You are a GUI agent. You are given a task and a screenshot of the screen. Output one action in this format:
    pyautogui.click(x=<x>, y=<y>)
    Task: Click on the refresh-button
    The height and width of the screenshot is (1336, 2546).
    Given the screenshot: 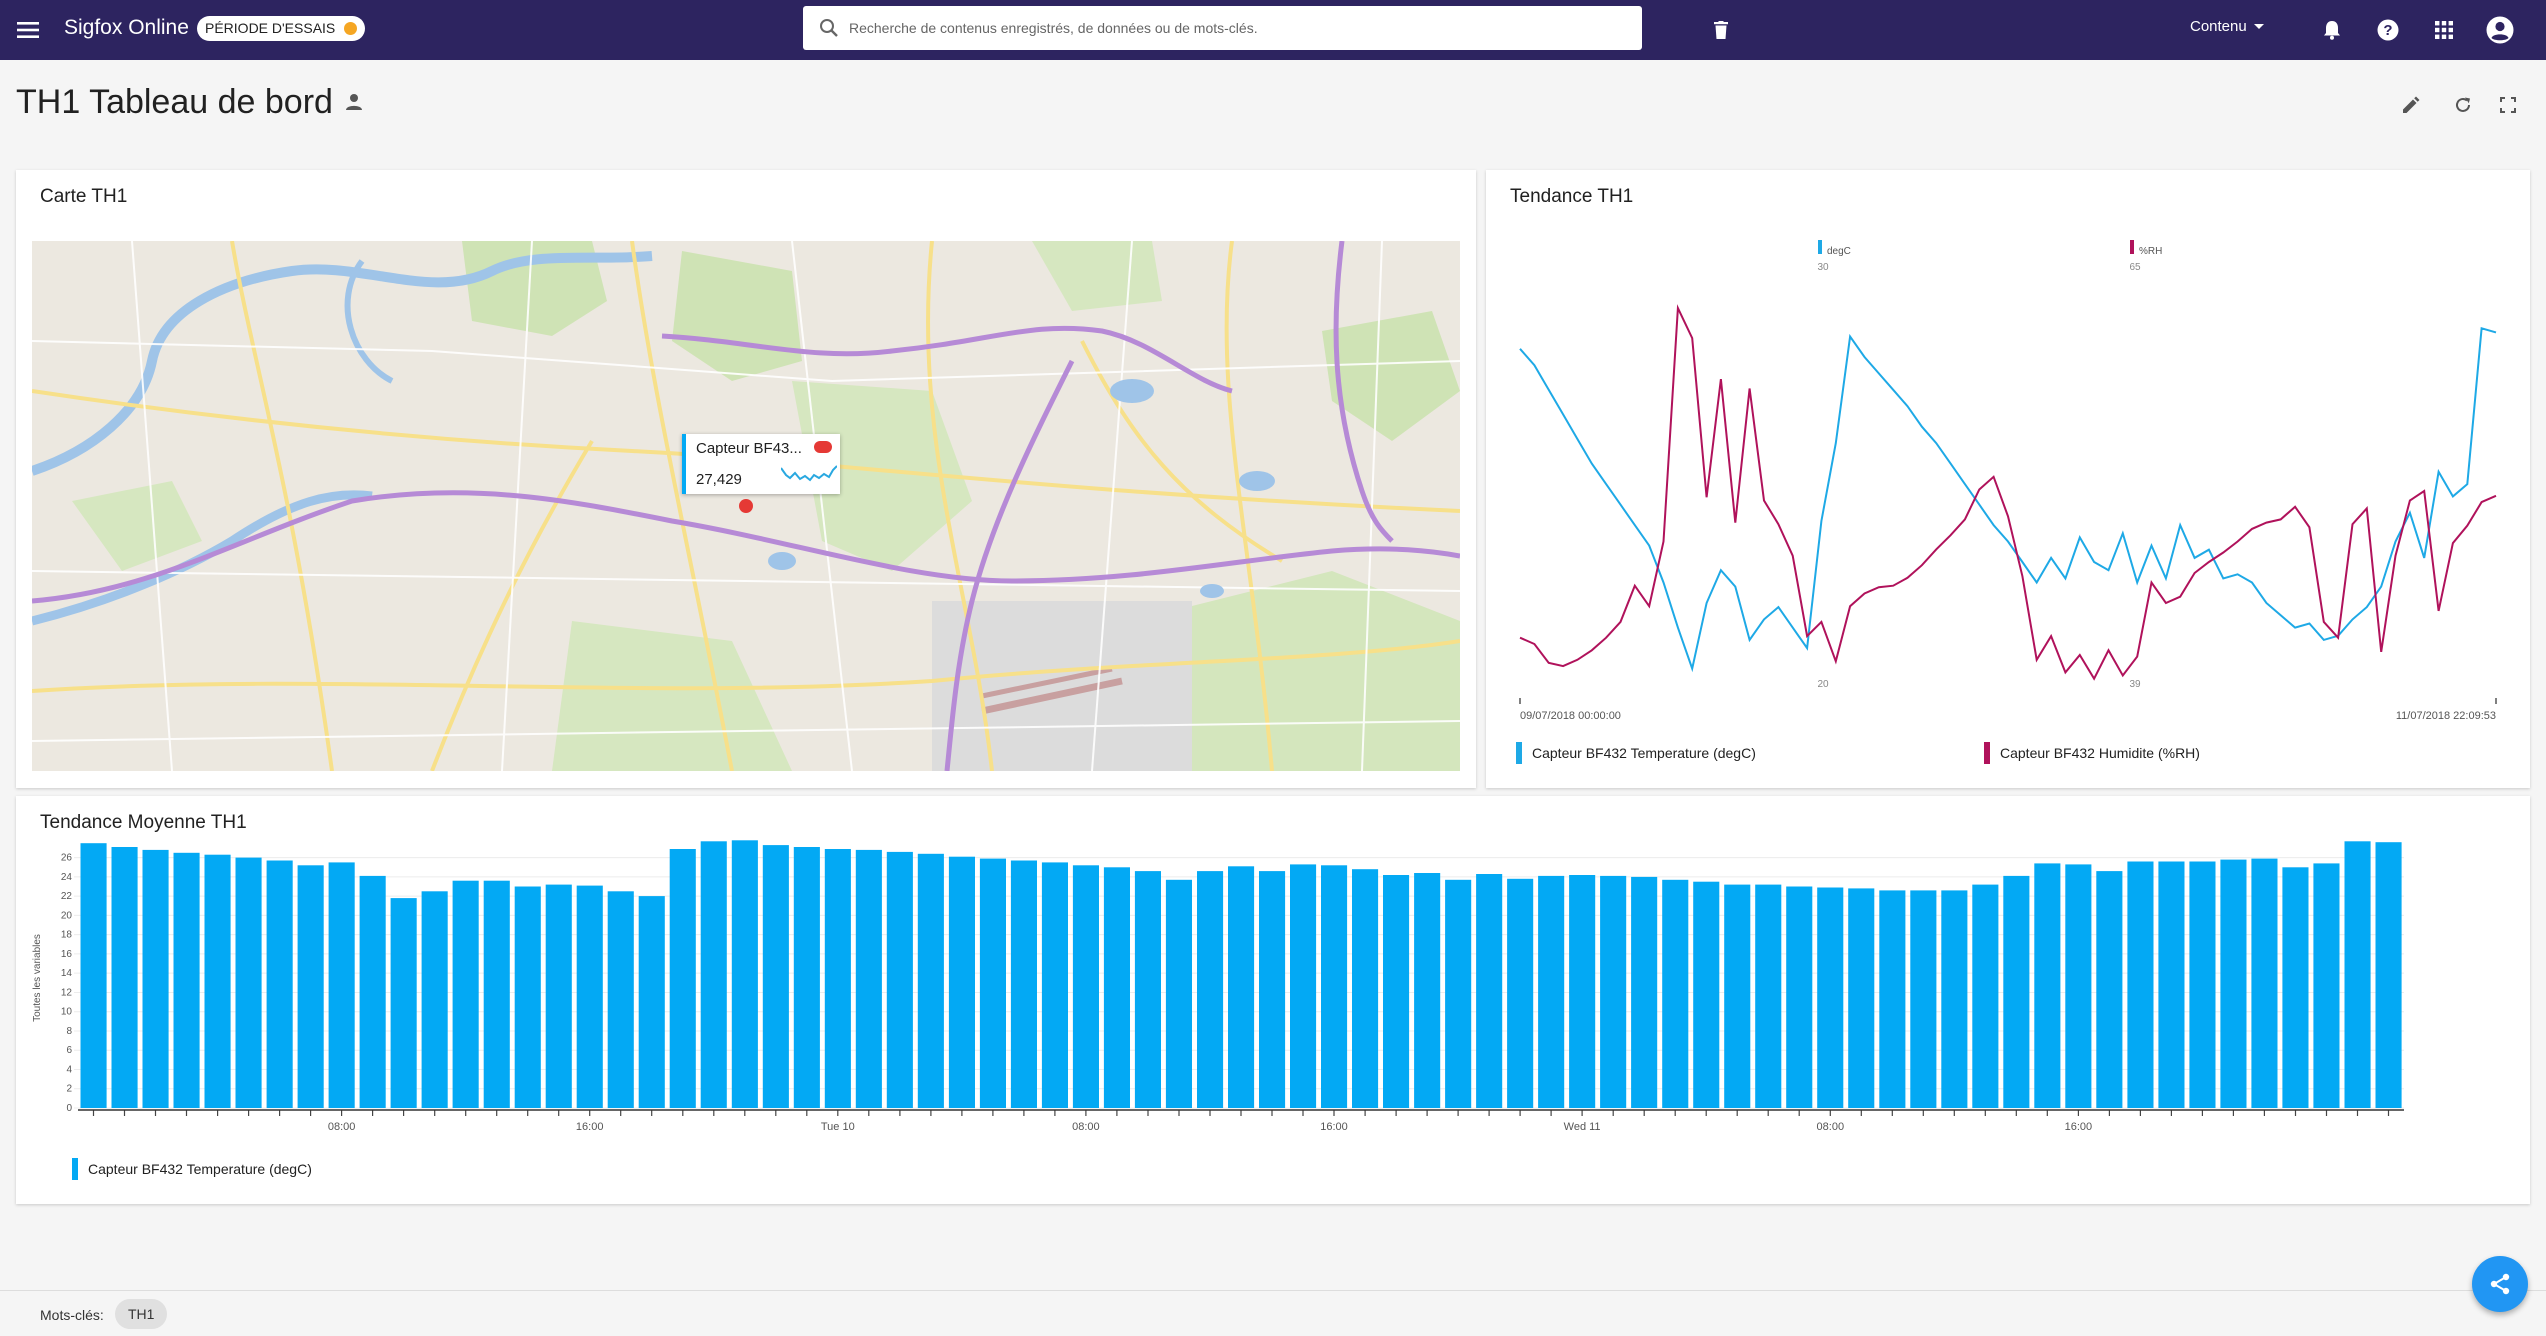 What is the action you would take?
    pyautogui.click(x=2463, y=105)
    